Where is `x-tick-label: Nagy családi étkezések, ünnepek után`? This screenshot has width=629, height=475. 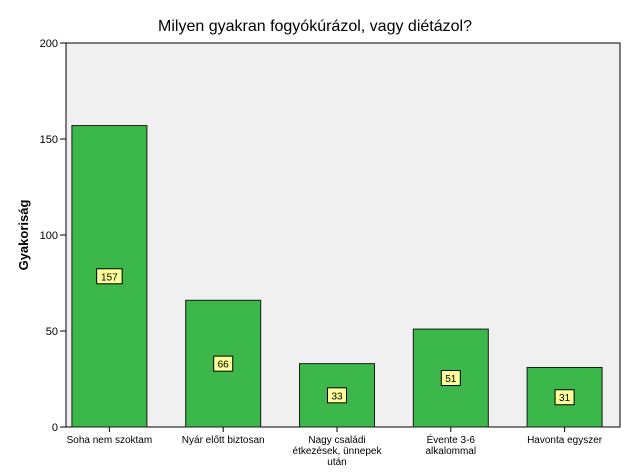
x-tick-label: Nagy családi étkezések, ünnepek után is located at coordinates (338, 451).